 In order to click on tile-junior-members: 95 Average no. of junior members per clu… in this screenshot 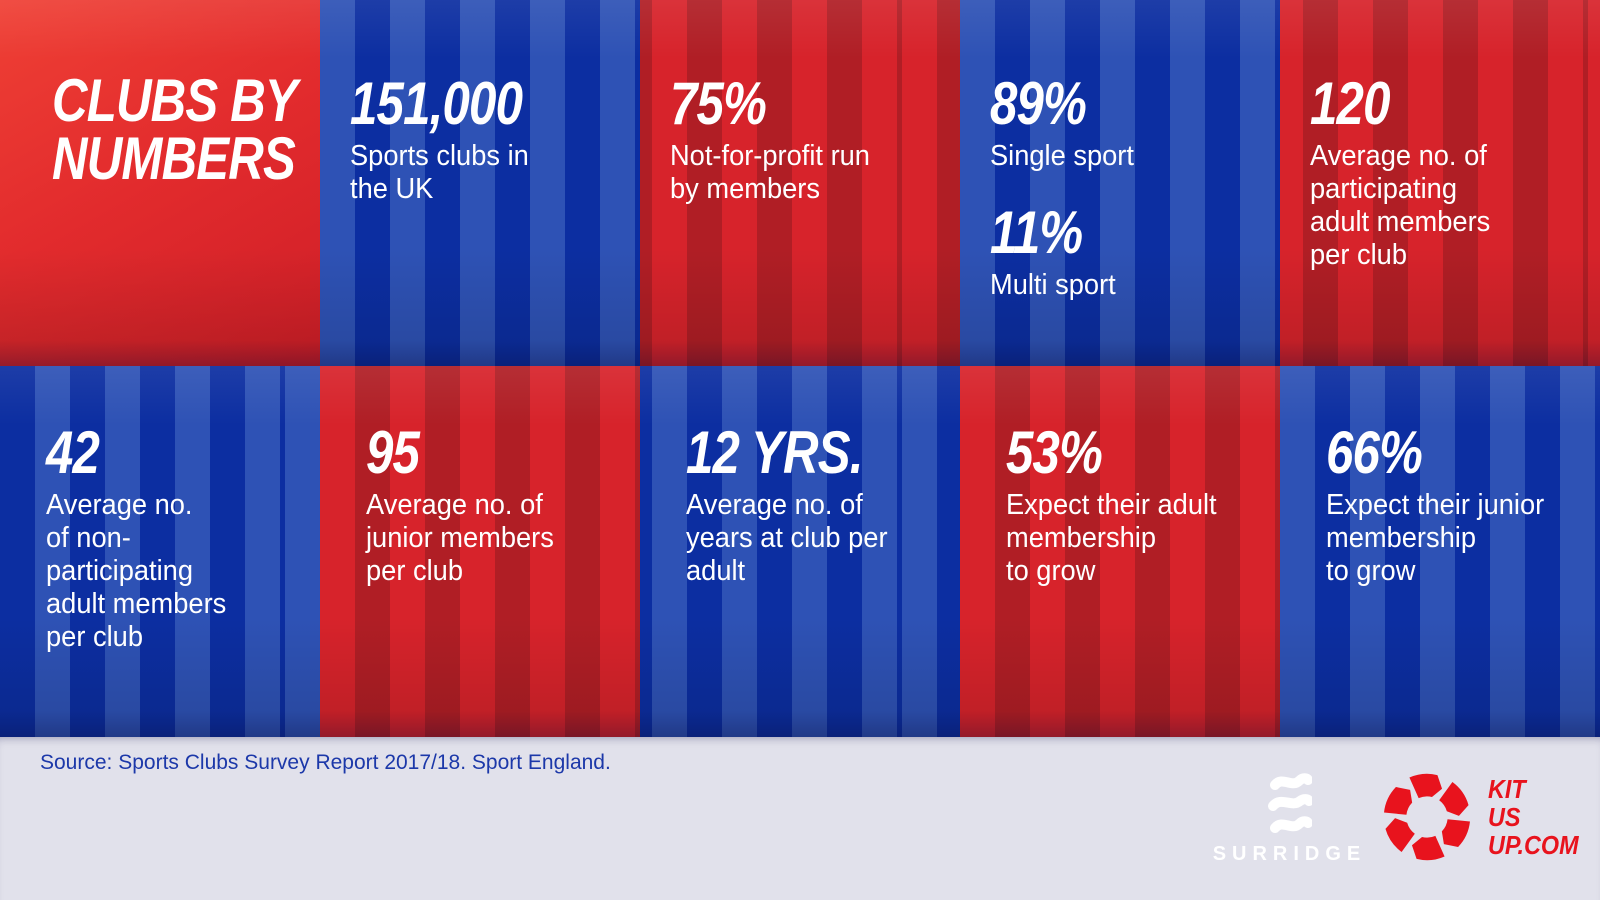, I will do `click(480, 551)`.